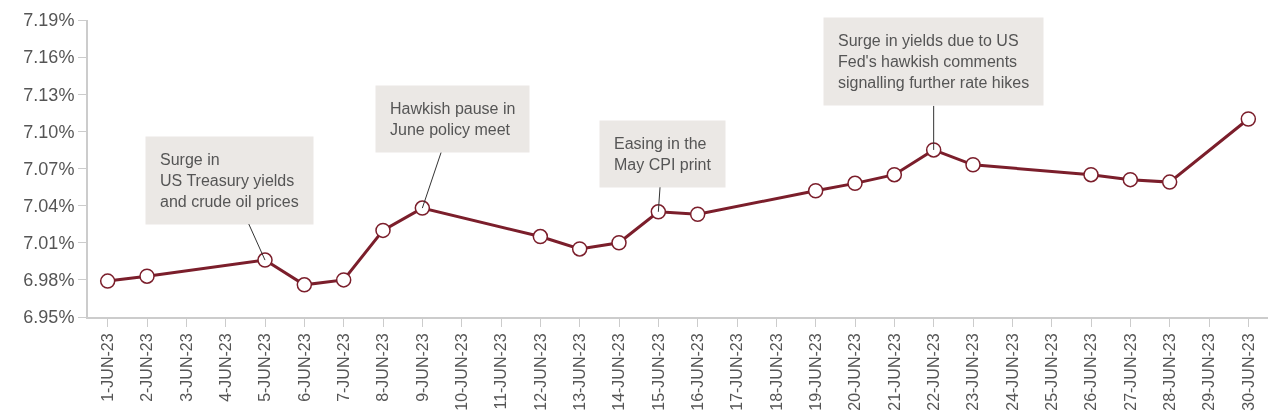 This screenshot has height=417, width=1274. What do you see at coordinates (855, 372) in the screenshot?
I see `x-tick-label: 20-JUN-23` at bounding box center [855, 372].